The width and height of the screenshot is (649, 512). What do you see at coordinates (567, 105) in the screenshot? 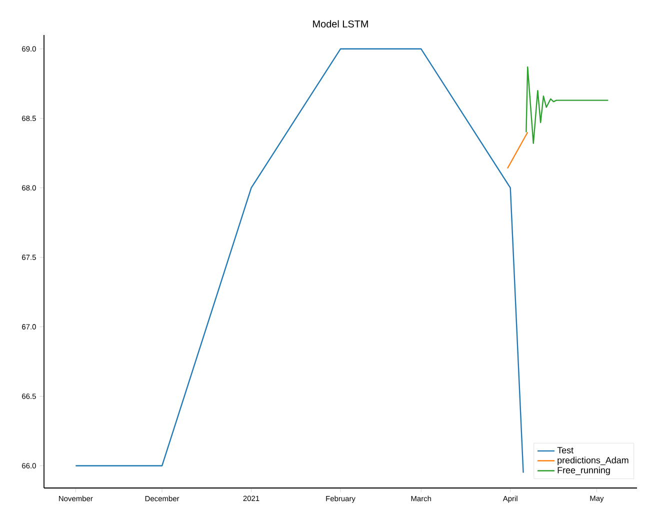
I see `line-series` at bounding box center [567, 105].